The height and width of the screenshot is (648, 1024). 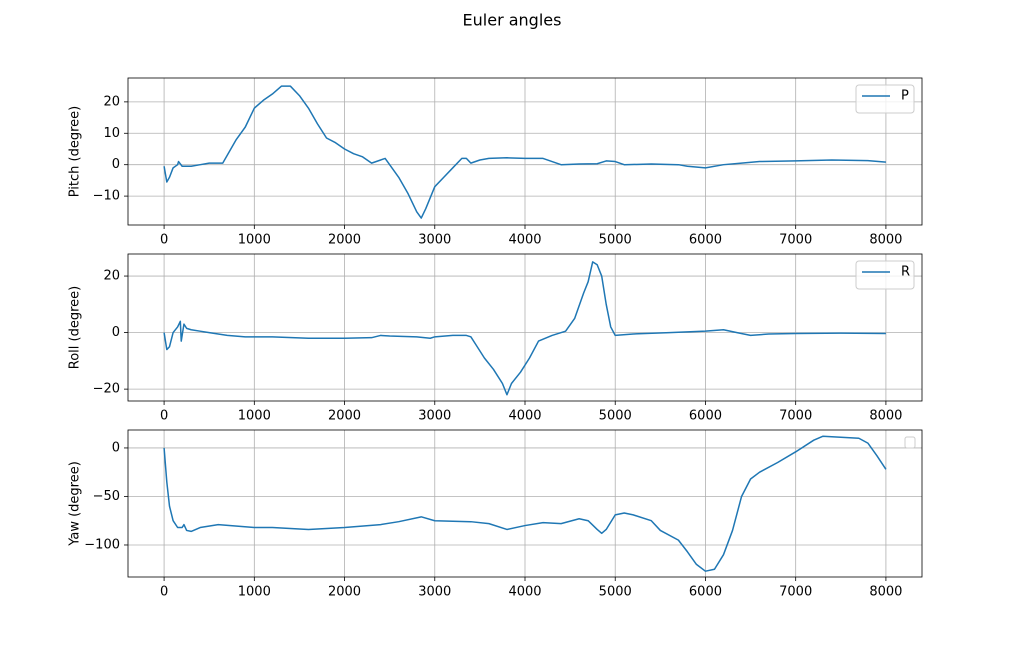 What do you see at coordinates (102, 544) in the screenshot?
I see `y-tick-label: −100` at bounding box center [102, 544].